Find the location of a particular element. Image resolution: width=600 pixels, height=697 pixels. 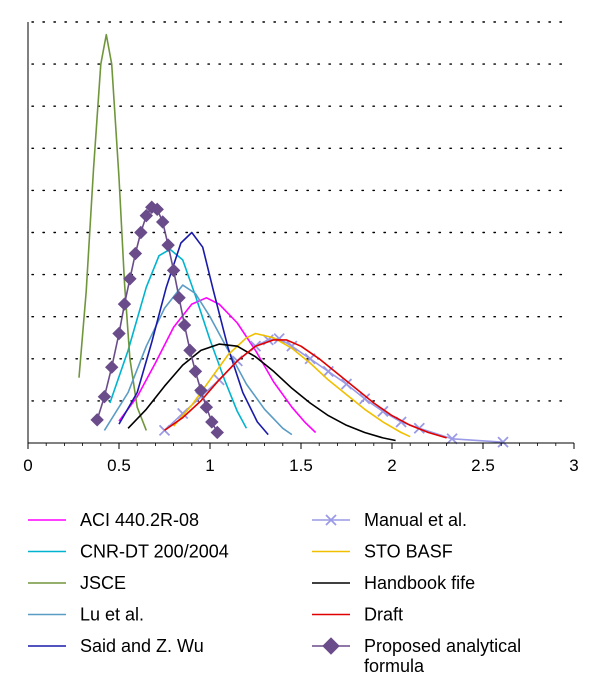

legend-item: JSCE is located at coordinates (77, 583).